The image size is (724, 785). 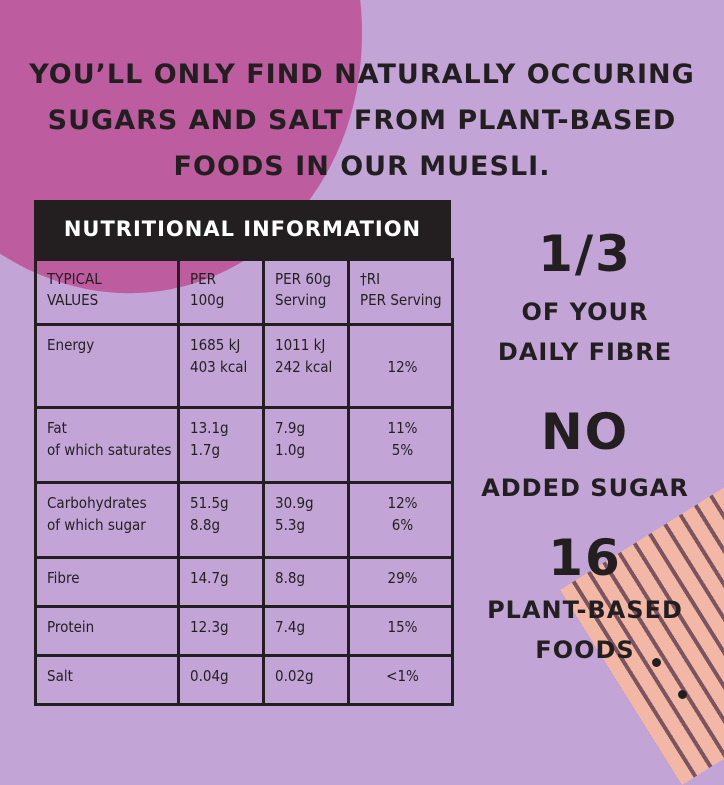 I want to click on fibre-caption: DAILY FIBRE, so click(x=585, y=352).